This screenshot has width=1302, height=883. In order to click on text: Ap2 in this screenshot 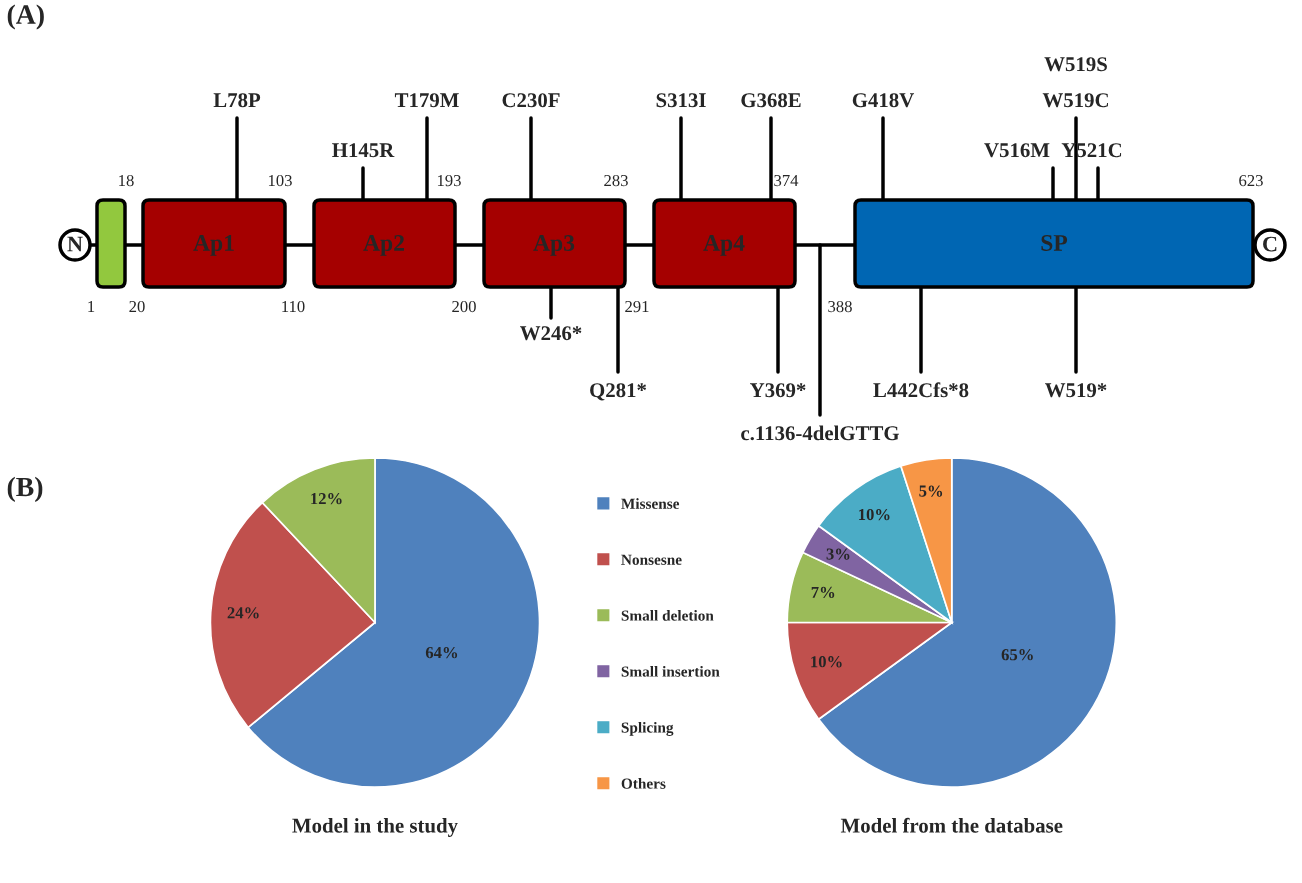, I will do `click(383, 245)`.